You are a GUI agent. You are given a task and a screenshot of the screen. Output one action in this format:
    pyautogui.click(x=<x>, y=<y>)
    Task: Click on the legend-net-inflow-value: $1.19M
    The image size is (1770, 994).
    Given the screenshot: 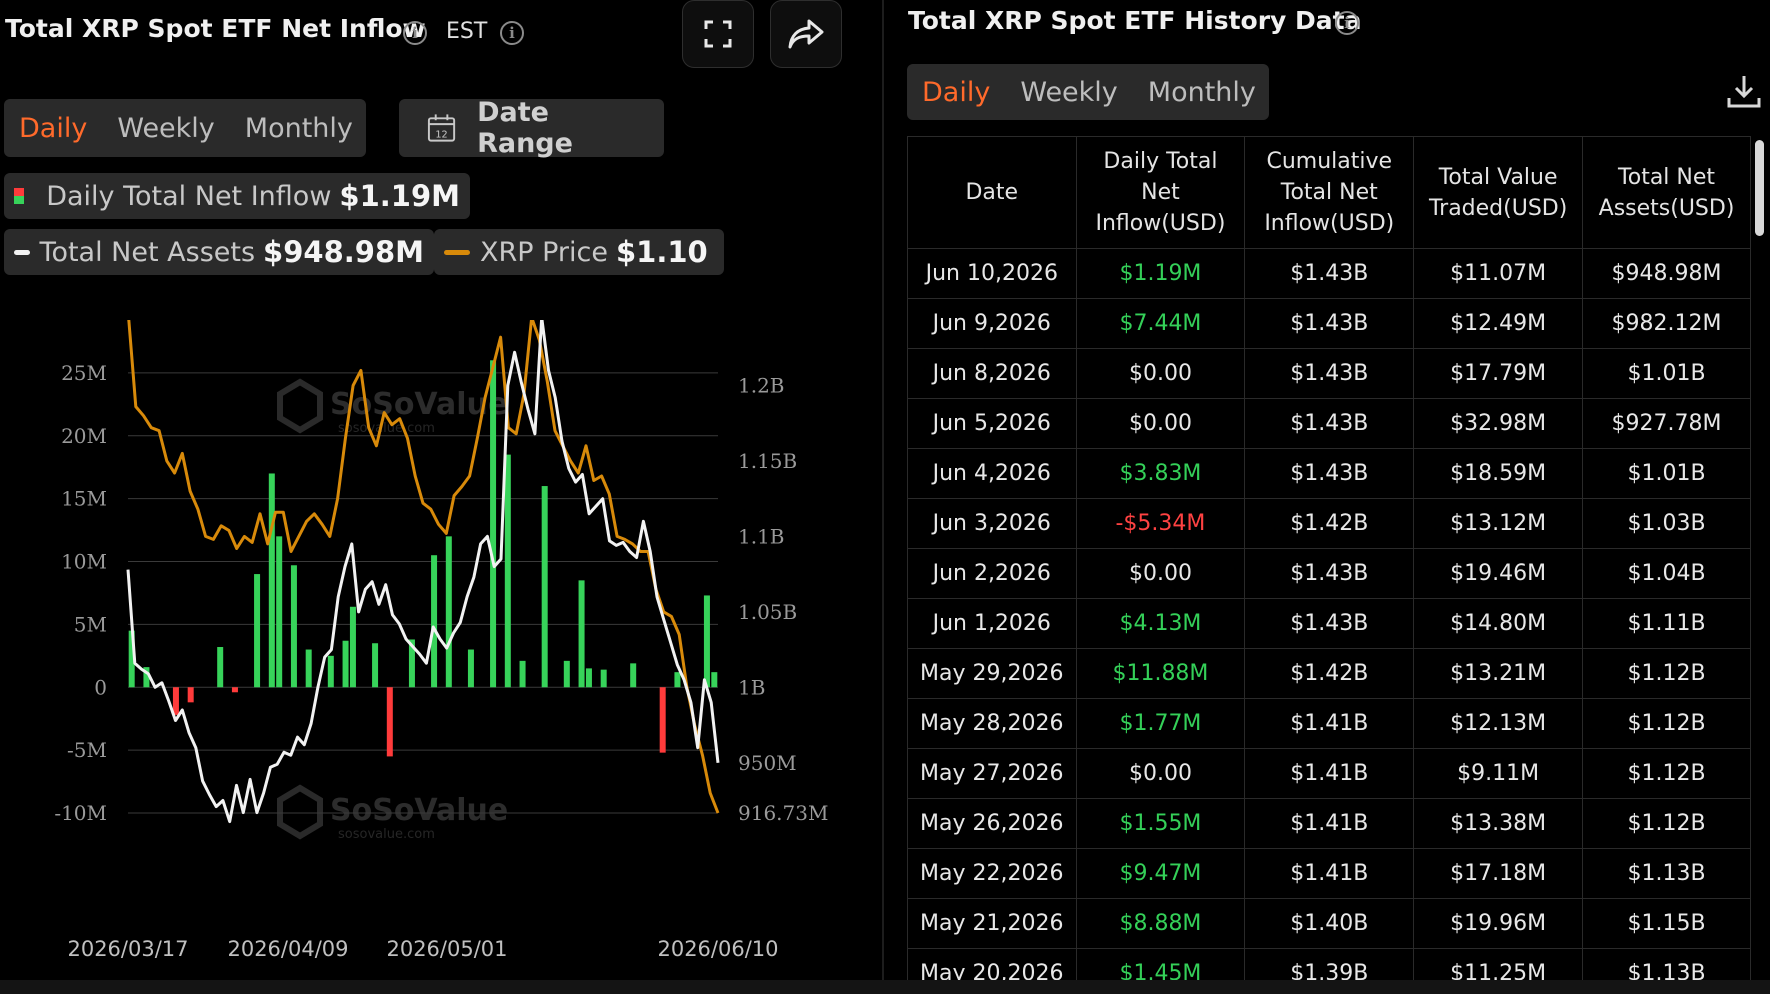 What is the action you would take?
    pyautogui.click(x=399, y=196)
    